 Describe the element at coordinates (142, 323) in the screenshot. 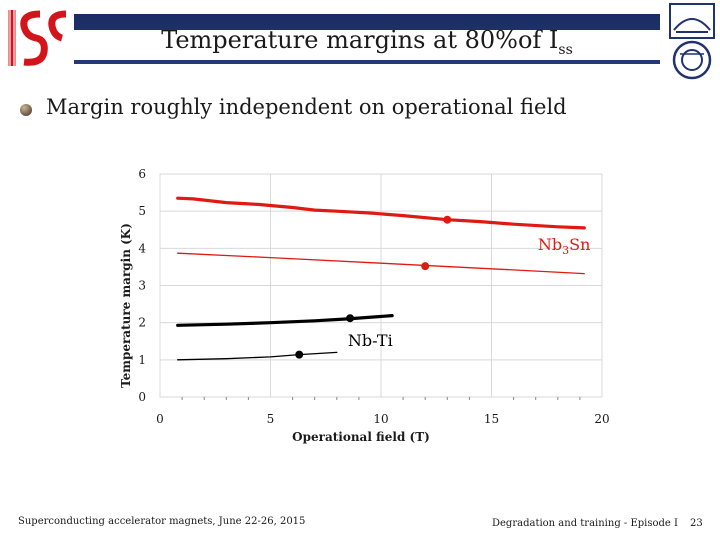

I see `y-tick-label: 2` at that location.